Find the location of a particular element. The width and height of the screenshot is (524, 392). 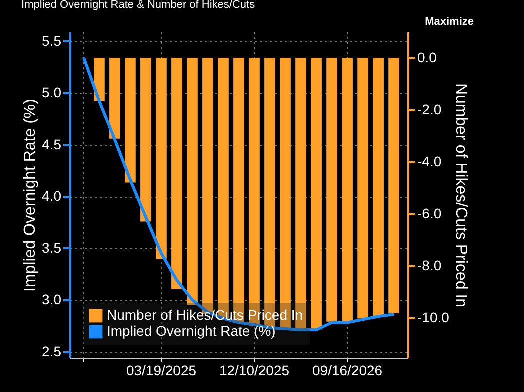

y-tick-label: 3.5 is located at coordinates (52, 248).